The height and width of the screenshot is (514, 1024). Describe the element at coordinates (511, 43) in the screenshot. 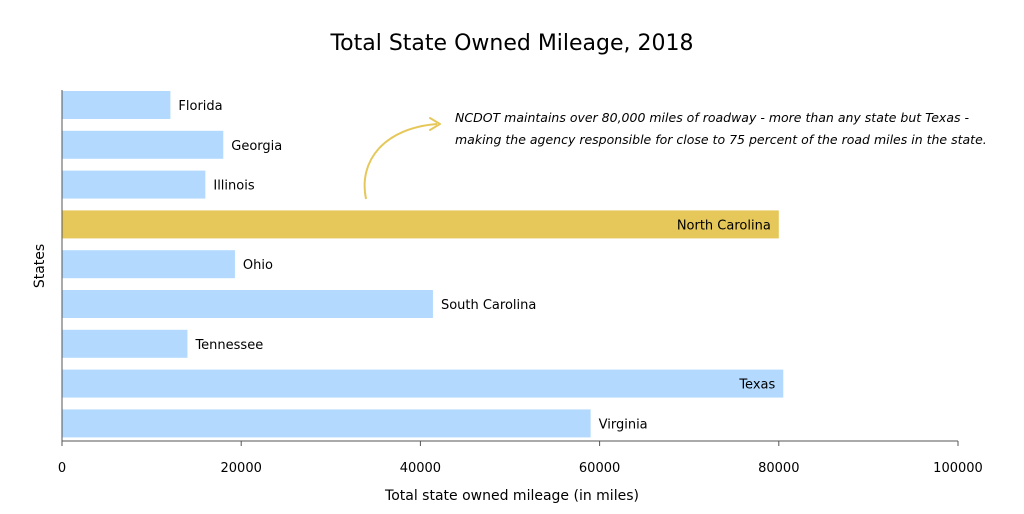

I see `chart-title: Total State Owned Mileage, 2018` at that location.